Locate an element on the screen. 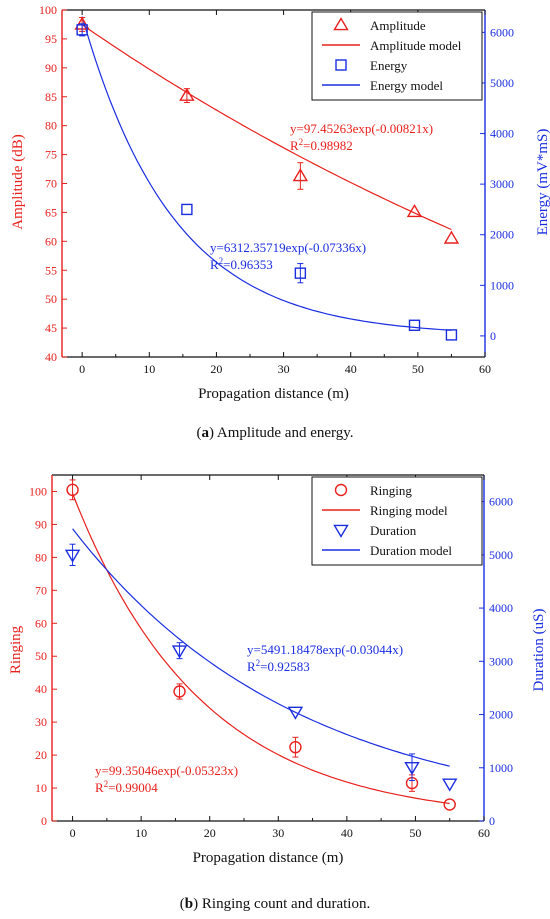 This screenshot has height=919, width=550. legend-label: Energy is located at coordinates (389, 65).